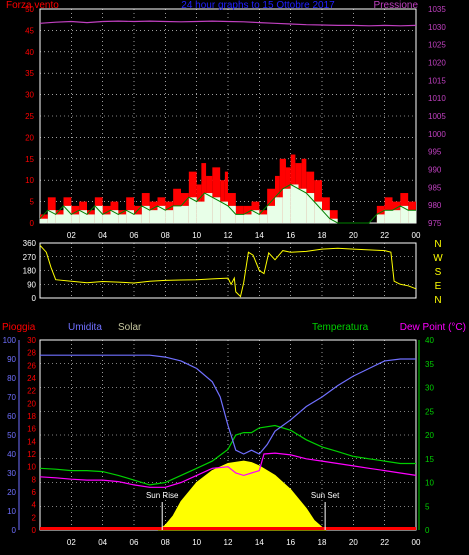  Describe the element at coordinates (31, 284) in the screenshot. I see `direction-y-tick: 90` at that location.